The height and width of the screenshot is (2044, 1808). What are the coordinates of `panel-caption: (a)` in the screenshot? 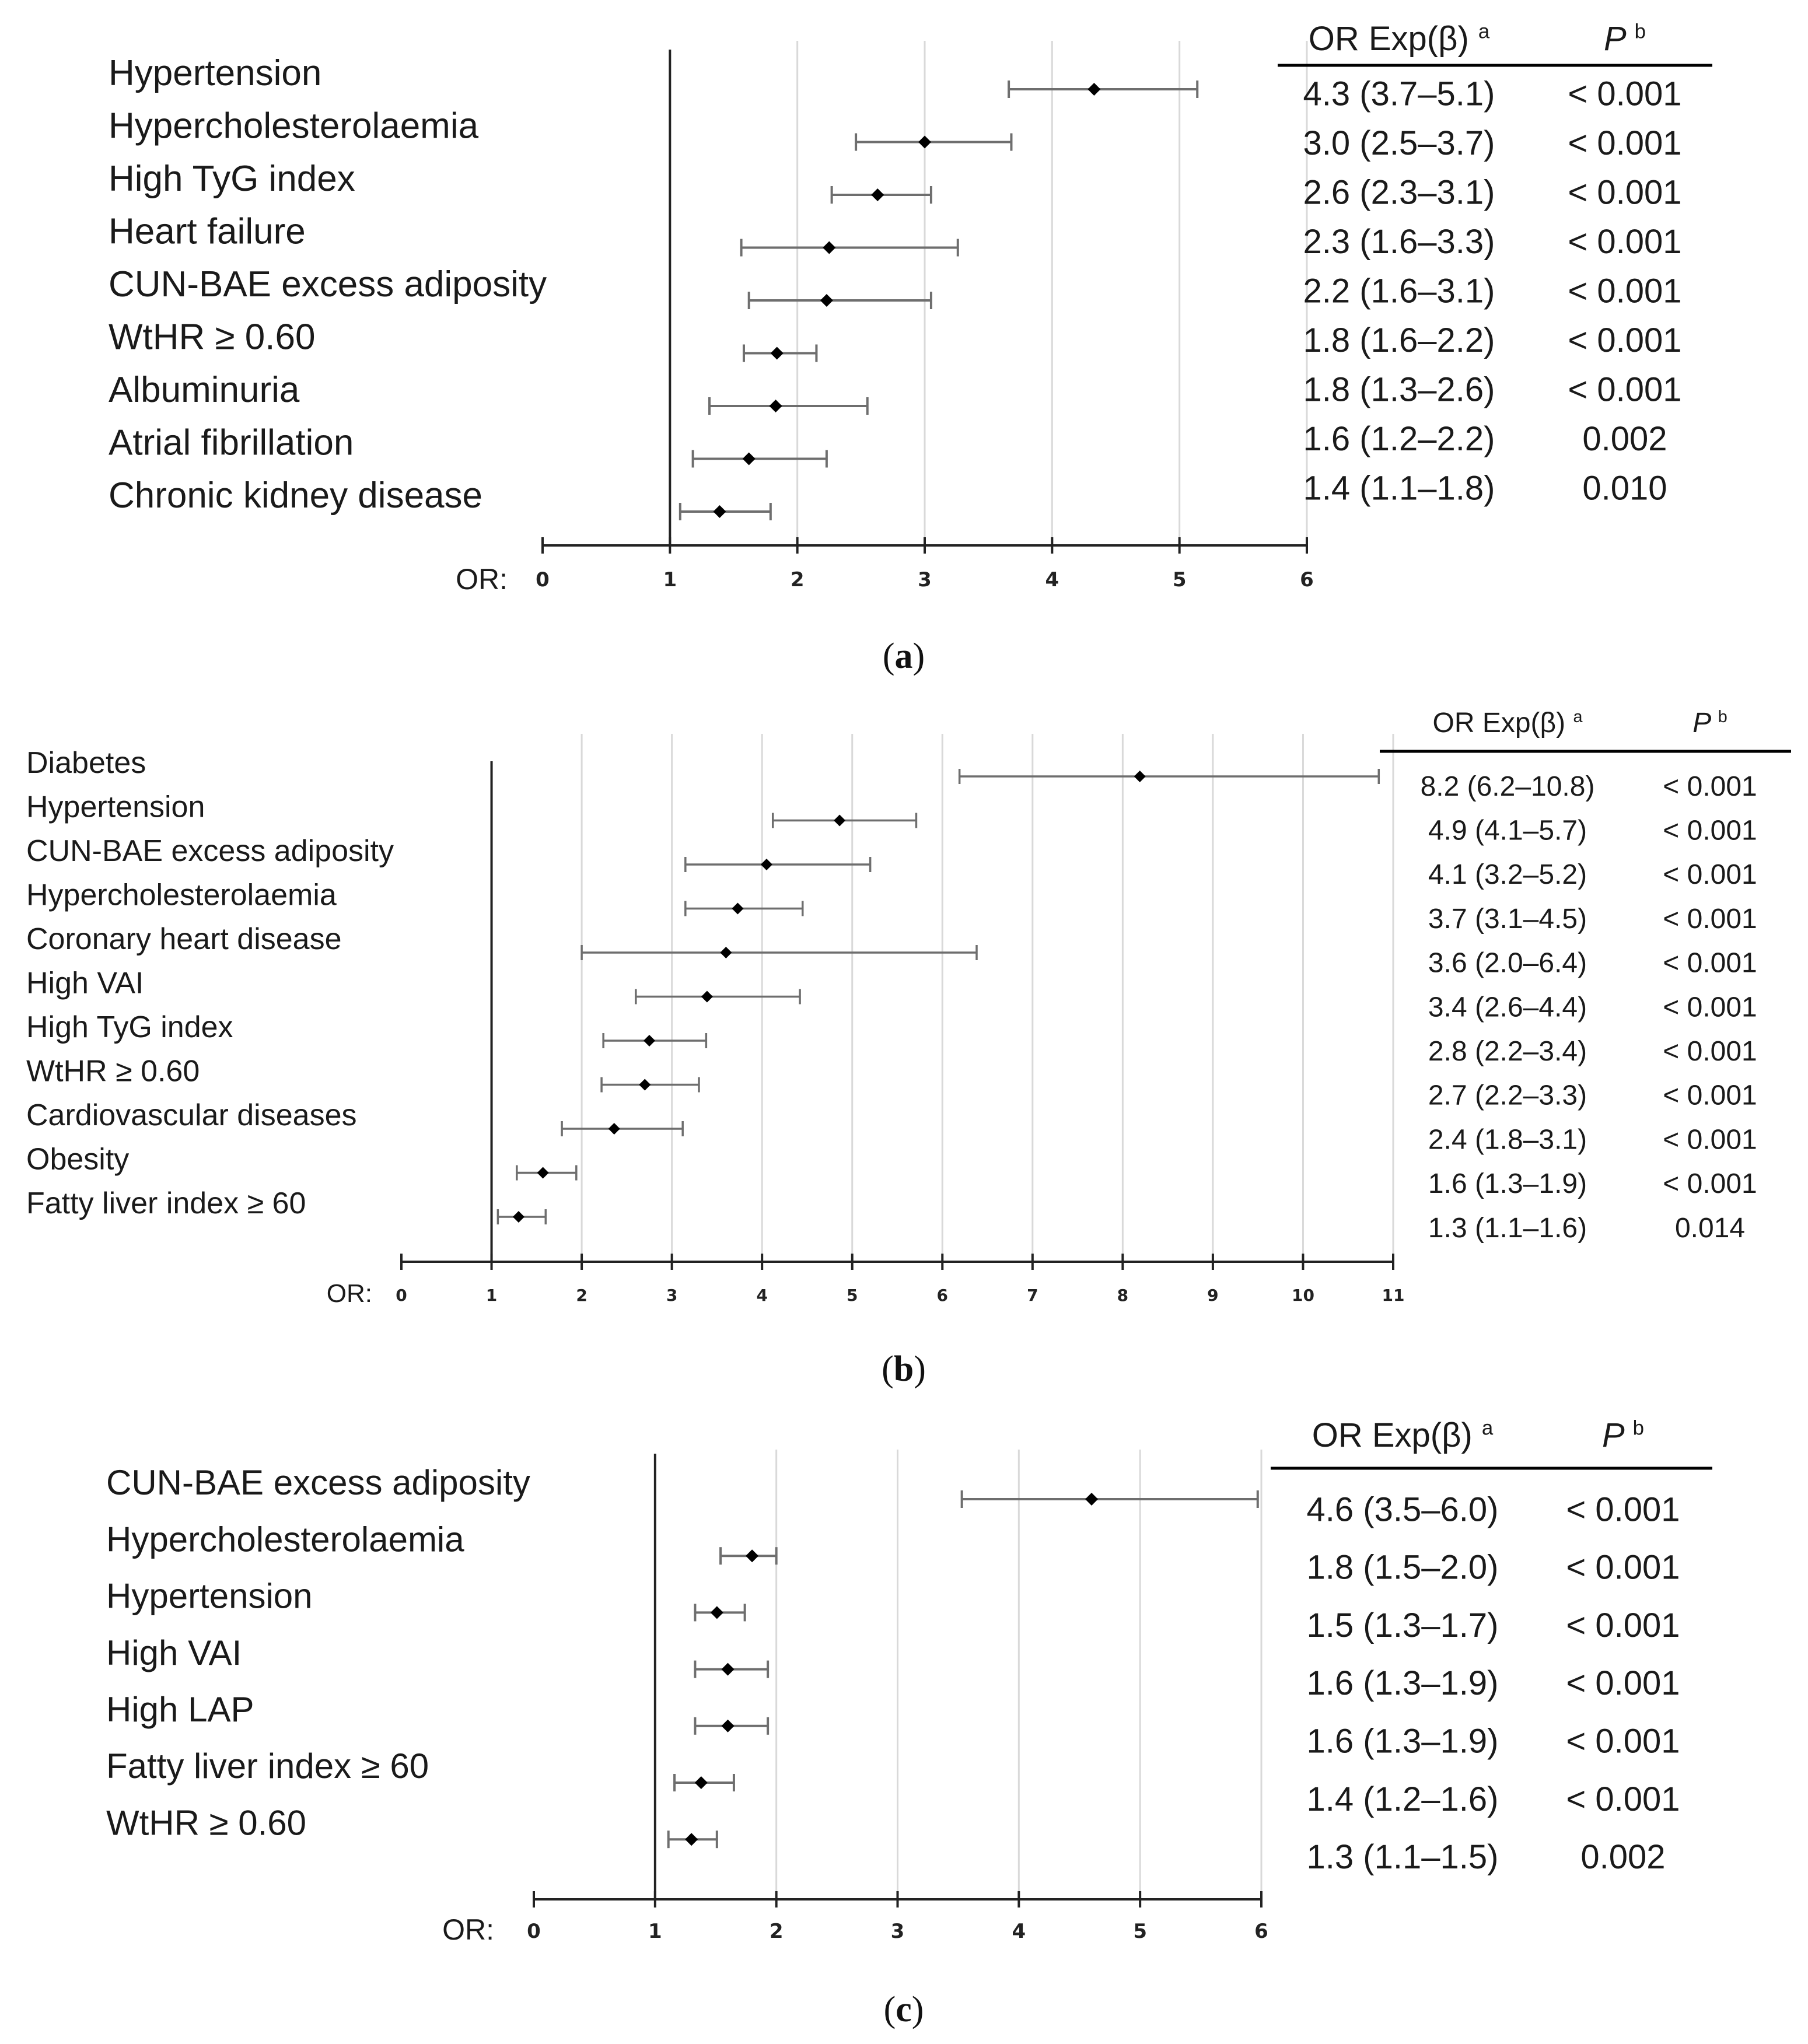 It's located at (904, 656).